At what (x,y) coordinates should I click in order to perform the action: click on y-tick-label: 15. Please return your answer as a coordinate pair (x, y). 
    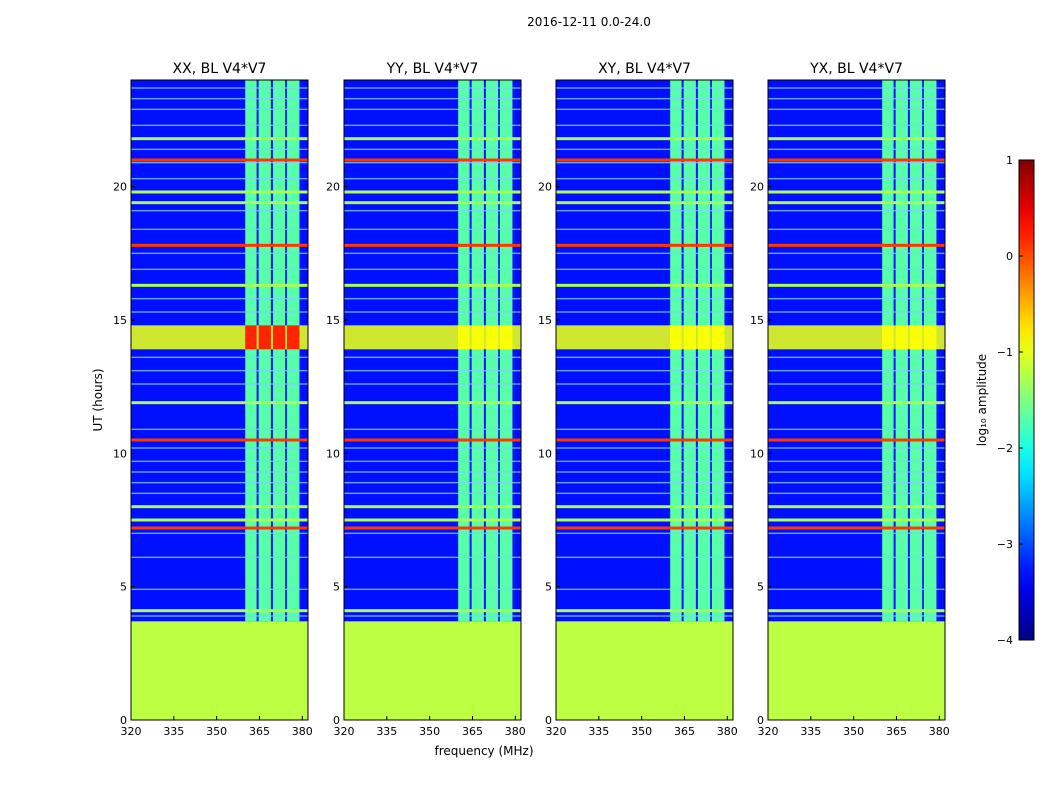
    Looking at the image, I should click on (757, 320).